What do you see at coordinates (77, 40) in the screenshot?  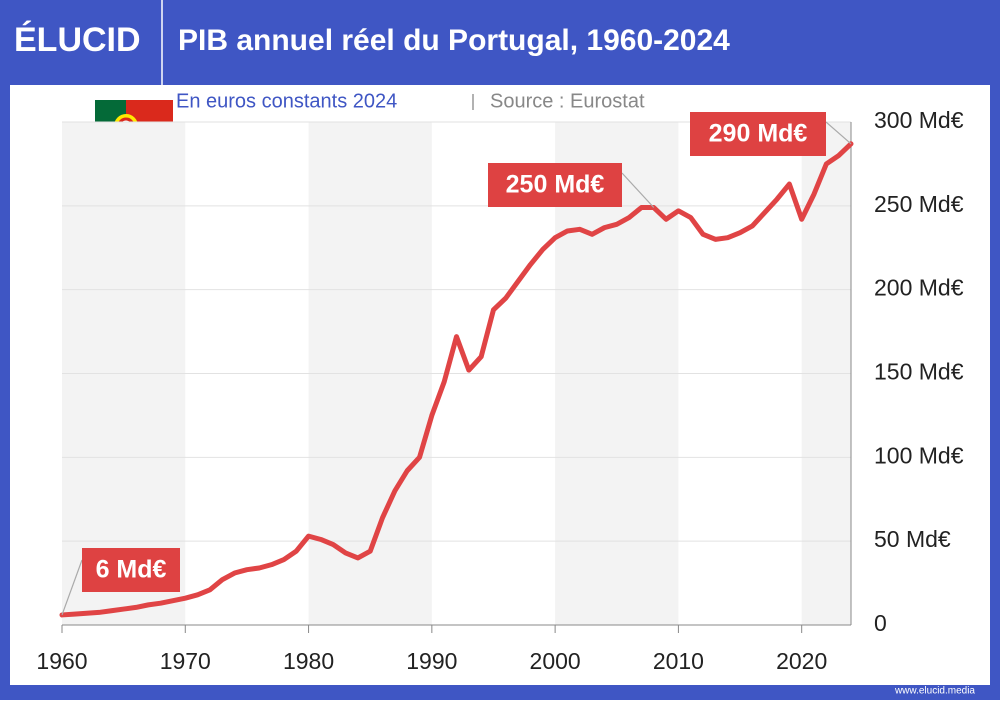 I see `brand: ÉLUCID` at bounding box center [77, 40].